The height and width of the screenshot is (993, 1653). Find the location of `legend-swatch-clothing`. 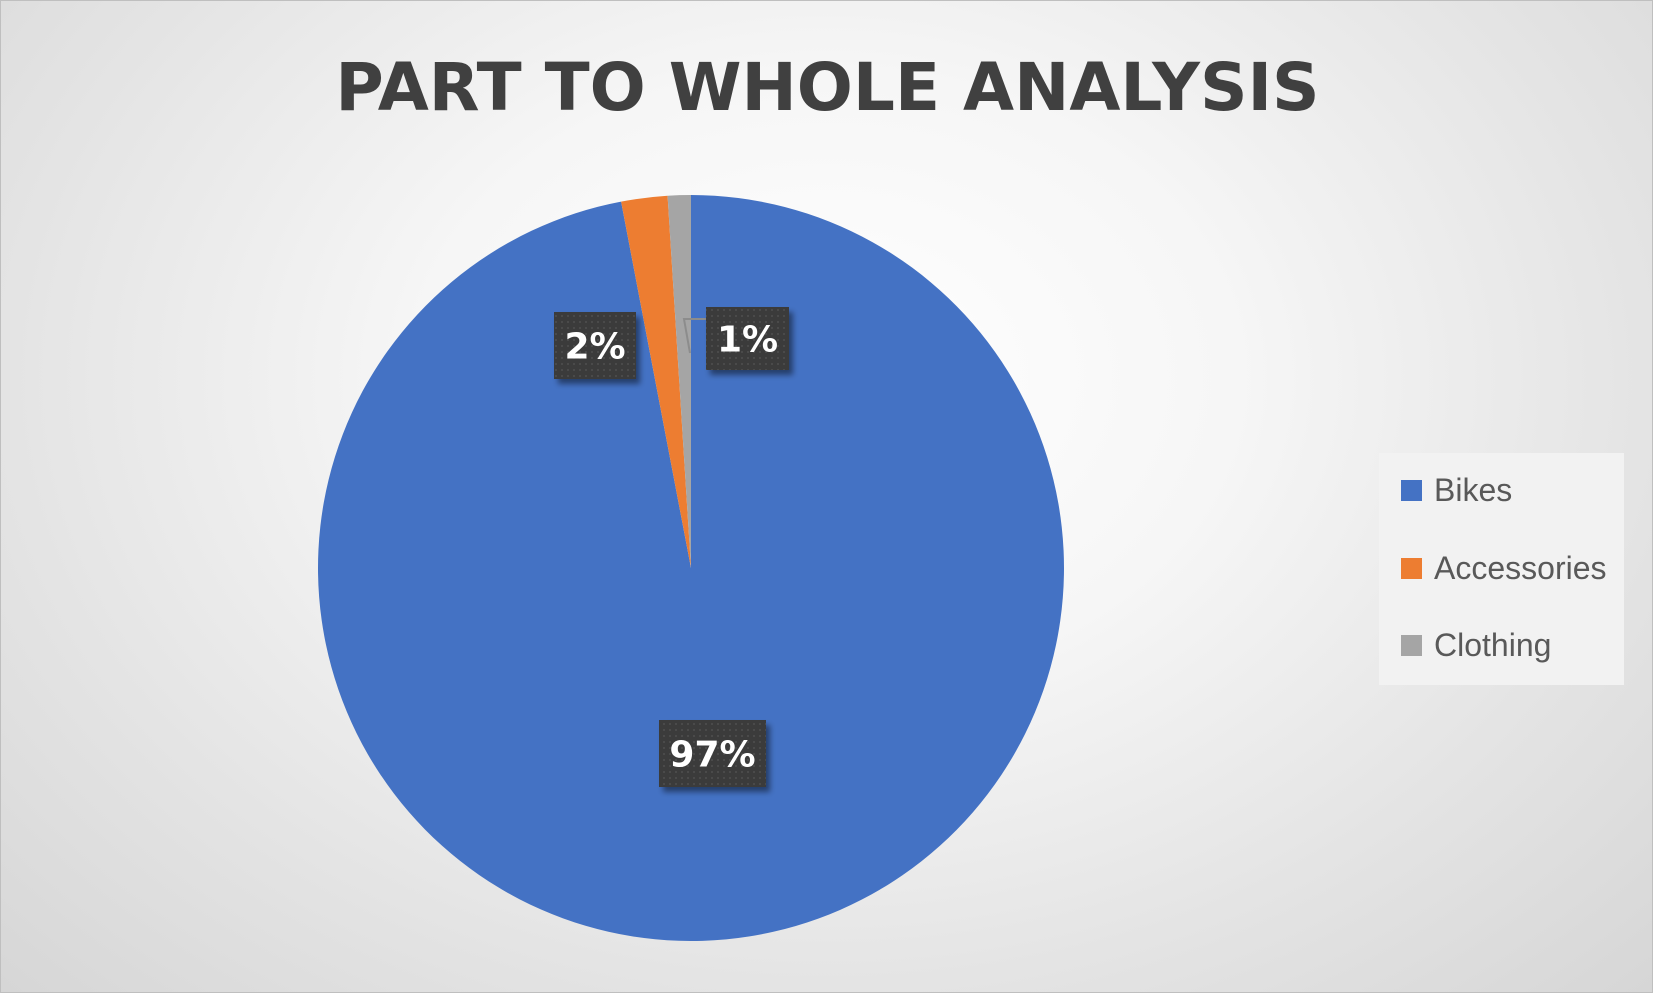

legend-swatch-clothing is located at coordinates (1411, 645).